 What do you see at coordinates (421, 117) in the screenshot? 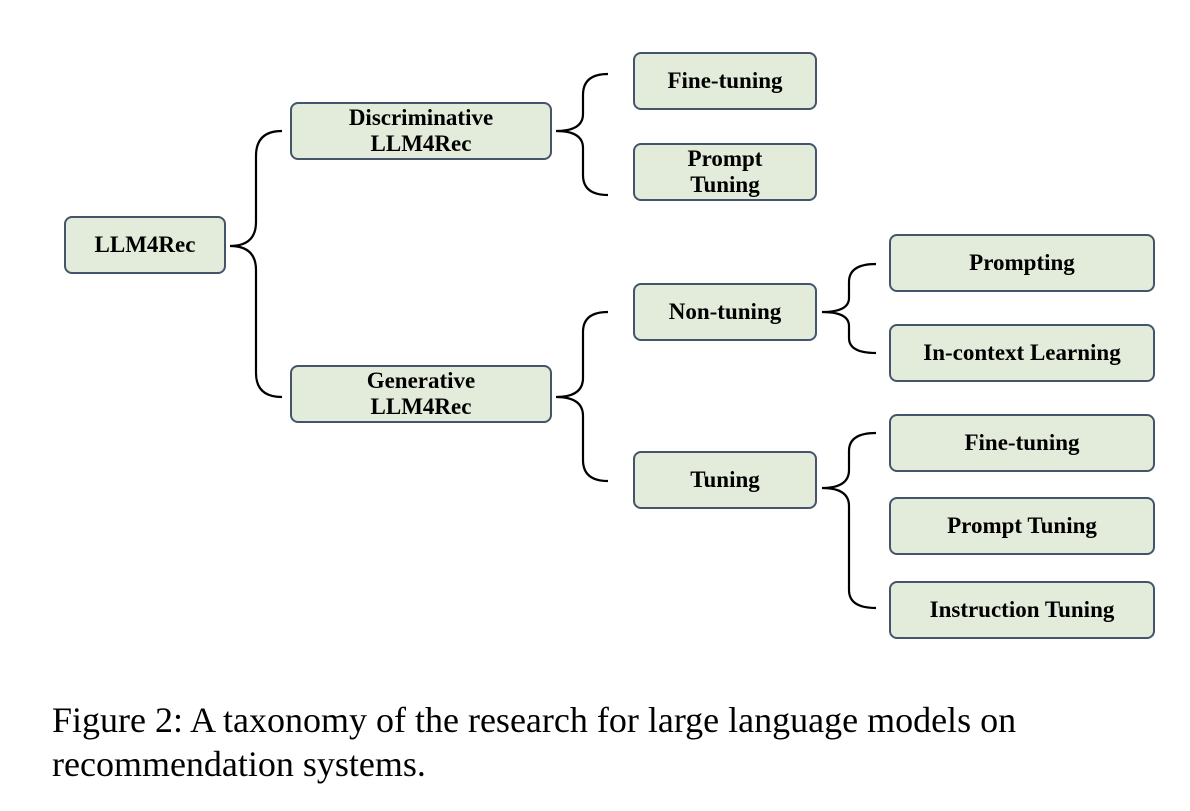
I see `node-label-line1: Discriminative` at bounding box center [421, 117].